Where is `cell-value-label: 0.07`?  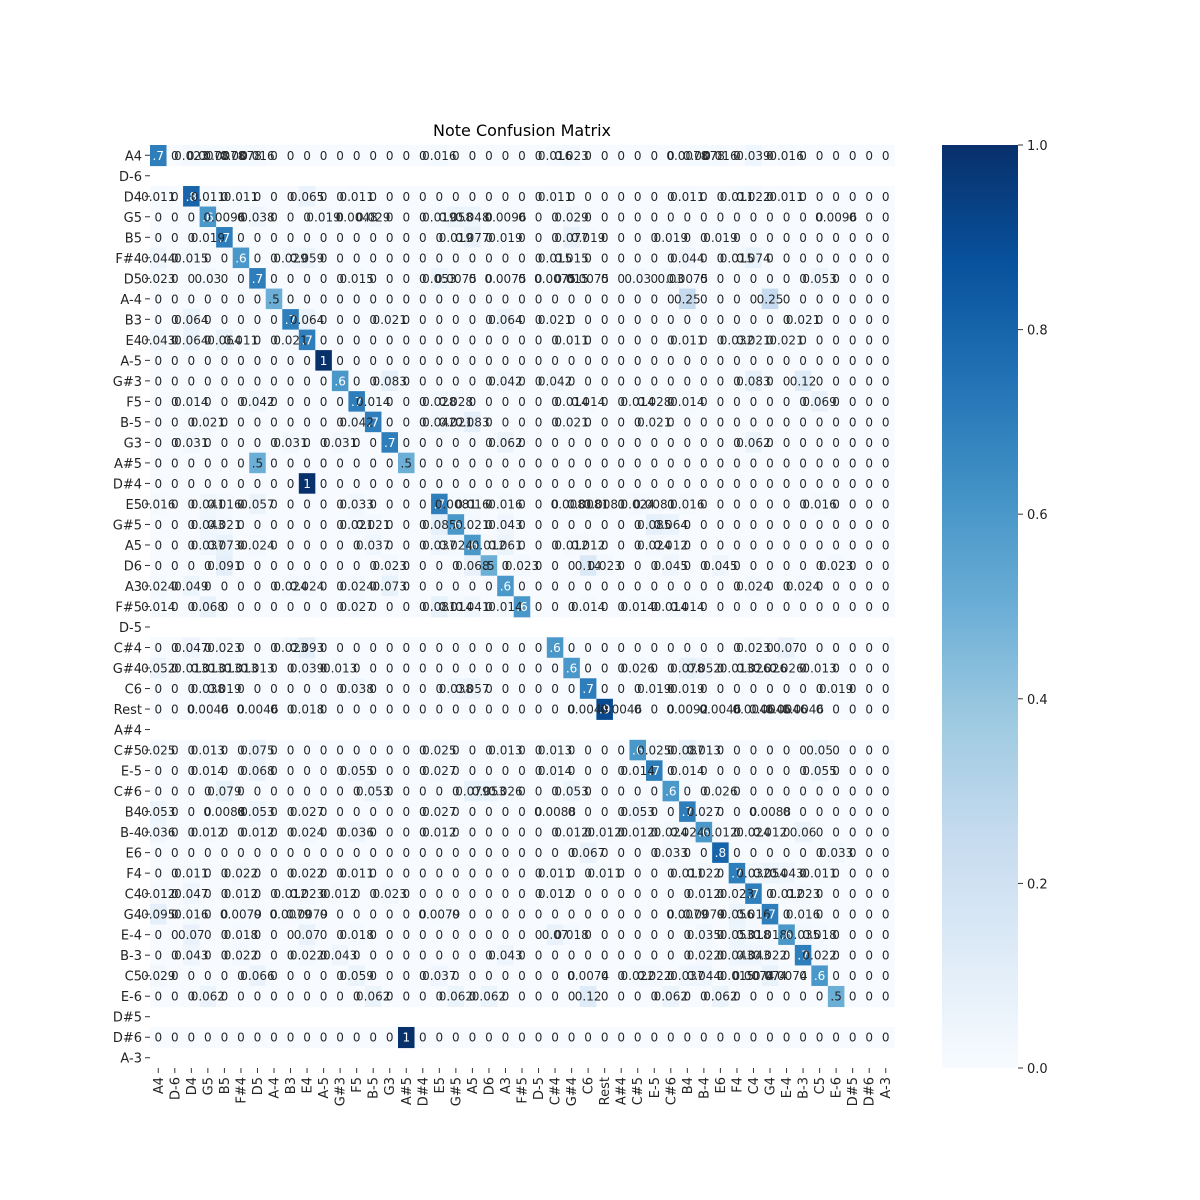 cell-value-label: 0.07 is located at coordinates (786, 648).